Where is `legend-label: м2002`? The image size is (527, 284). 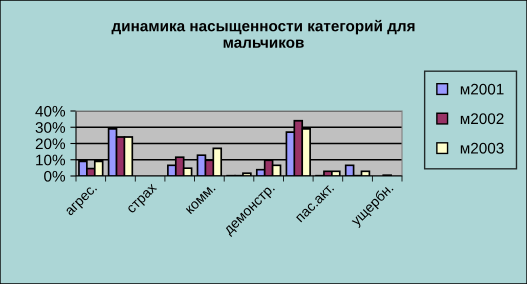 legend-label: м2002 is located at coordinates (482, 118).